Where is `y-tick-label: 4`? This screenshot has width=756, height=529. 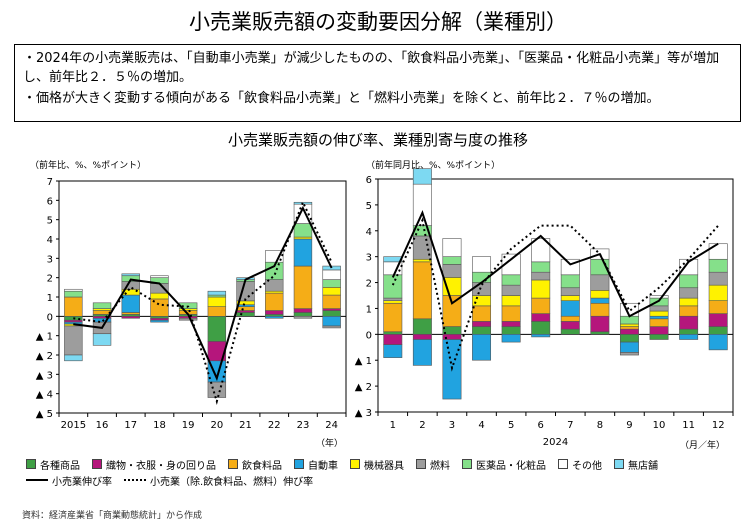 y-tick-label: 4 is located at coordinates (50, 240).